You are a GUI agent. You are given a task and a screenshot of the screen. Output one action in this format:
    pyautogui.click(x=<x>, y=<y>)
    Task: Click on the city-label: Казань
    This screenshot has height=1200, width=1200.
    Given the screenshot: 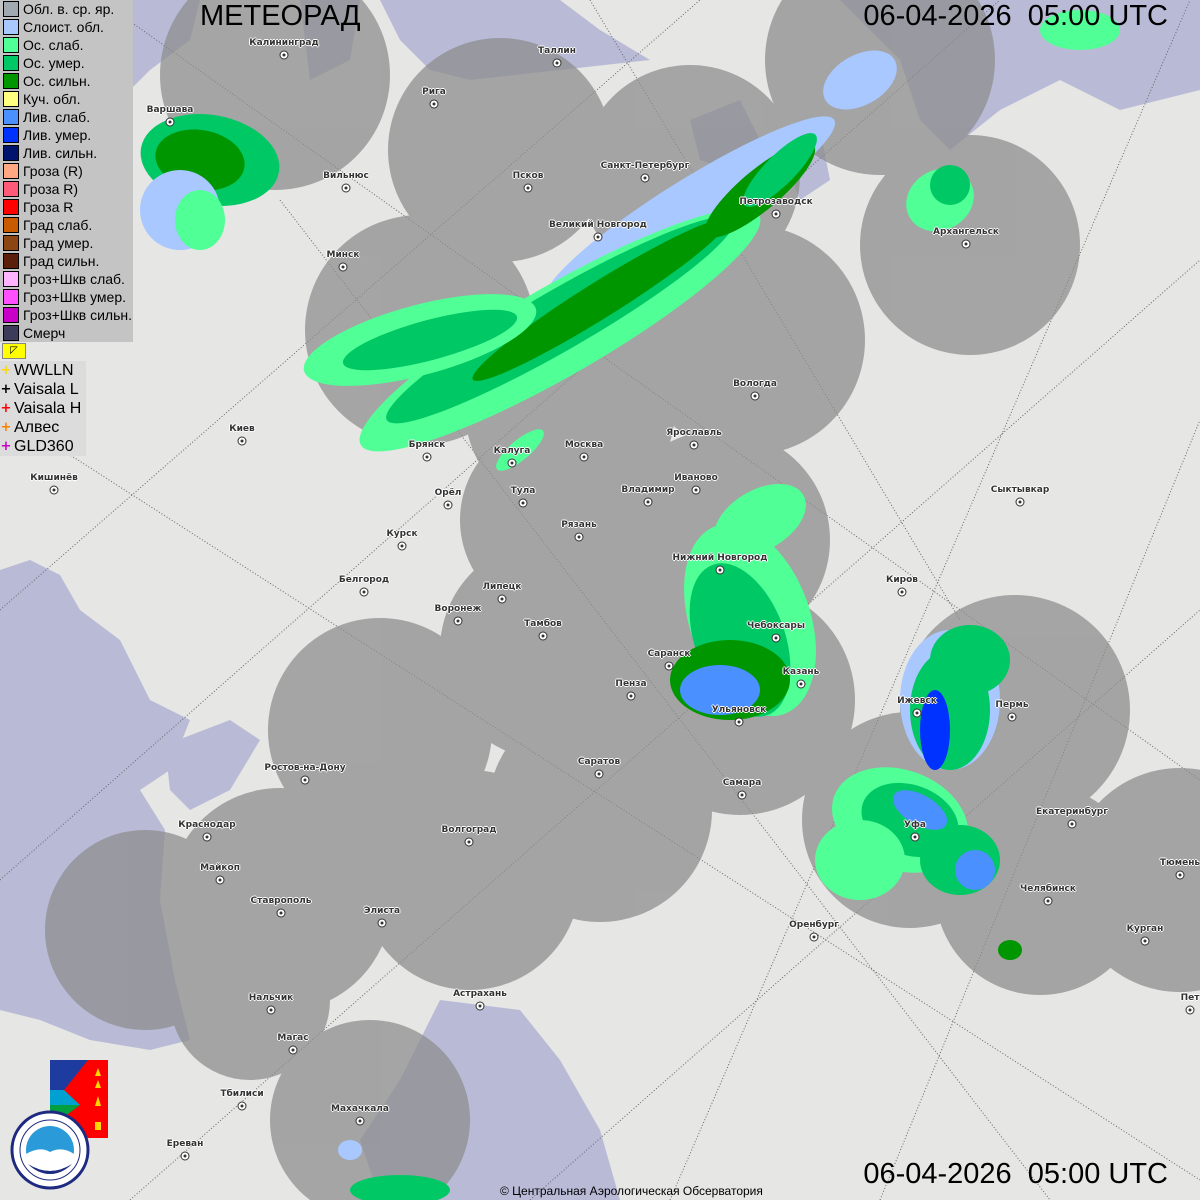 What is the action you would take?
    pyautogui.click(x=801, y=672)
    